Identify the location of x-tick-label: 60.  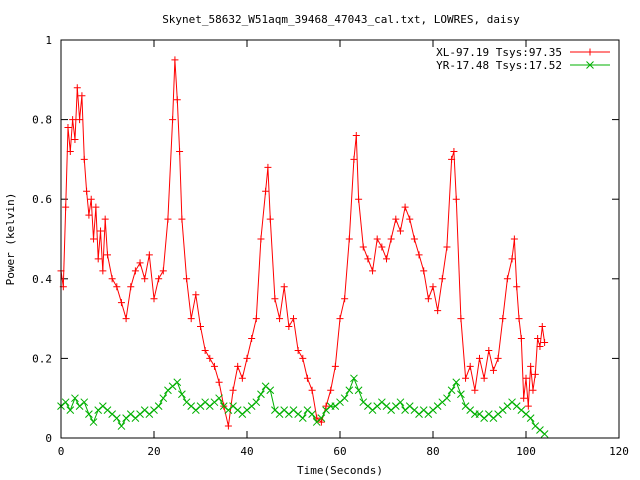
(339, 451).